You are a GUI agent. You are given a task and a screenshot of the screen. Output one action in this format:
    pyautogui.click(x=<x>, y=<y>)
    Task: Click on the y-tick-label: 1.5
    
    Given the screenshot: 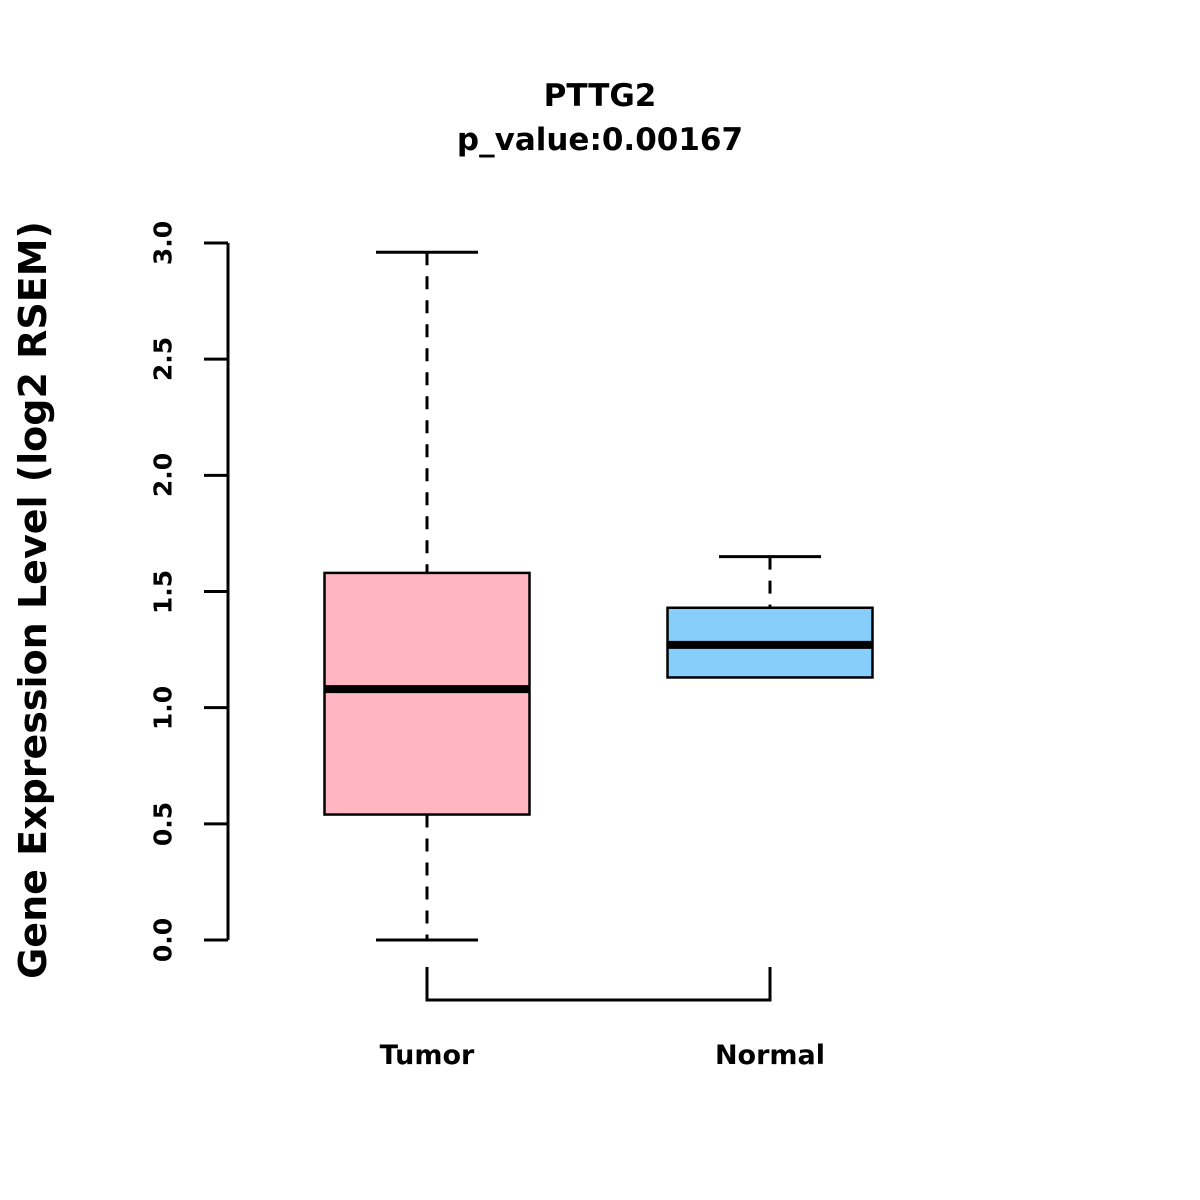 What is the action you would take?
    pyautogui.click(x=163, y=591)
    